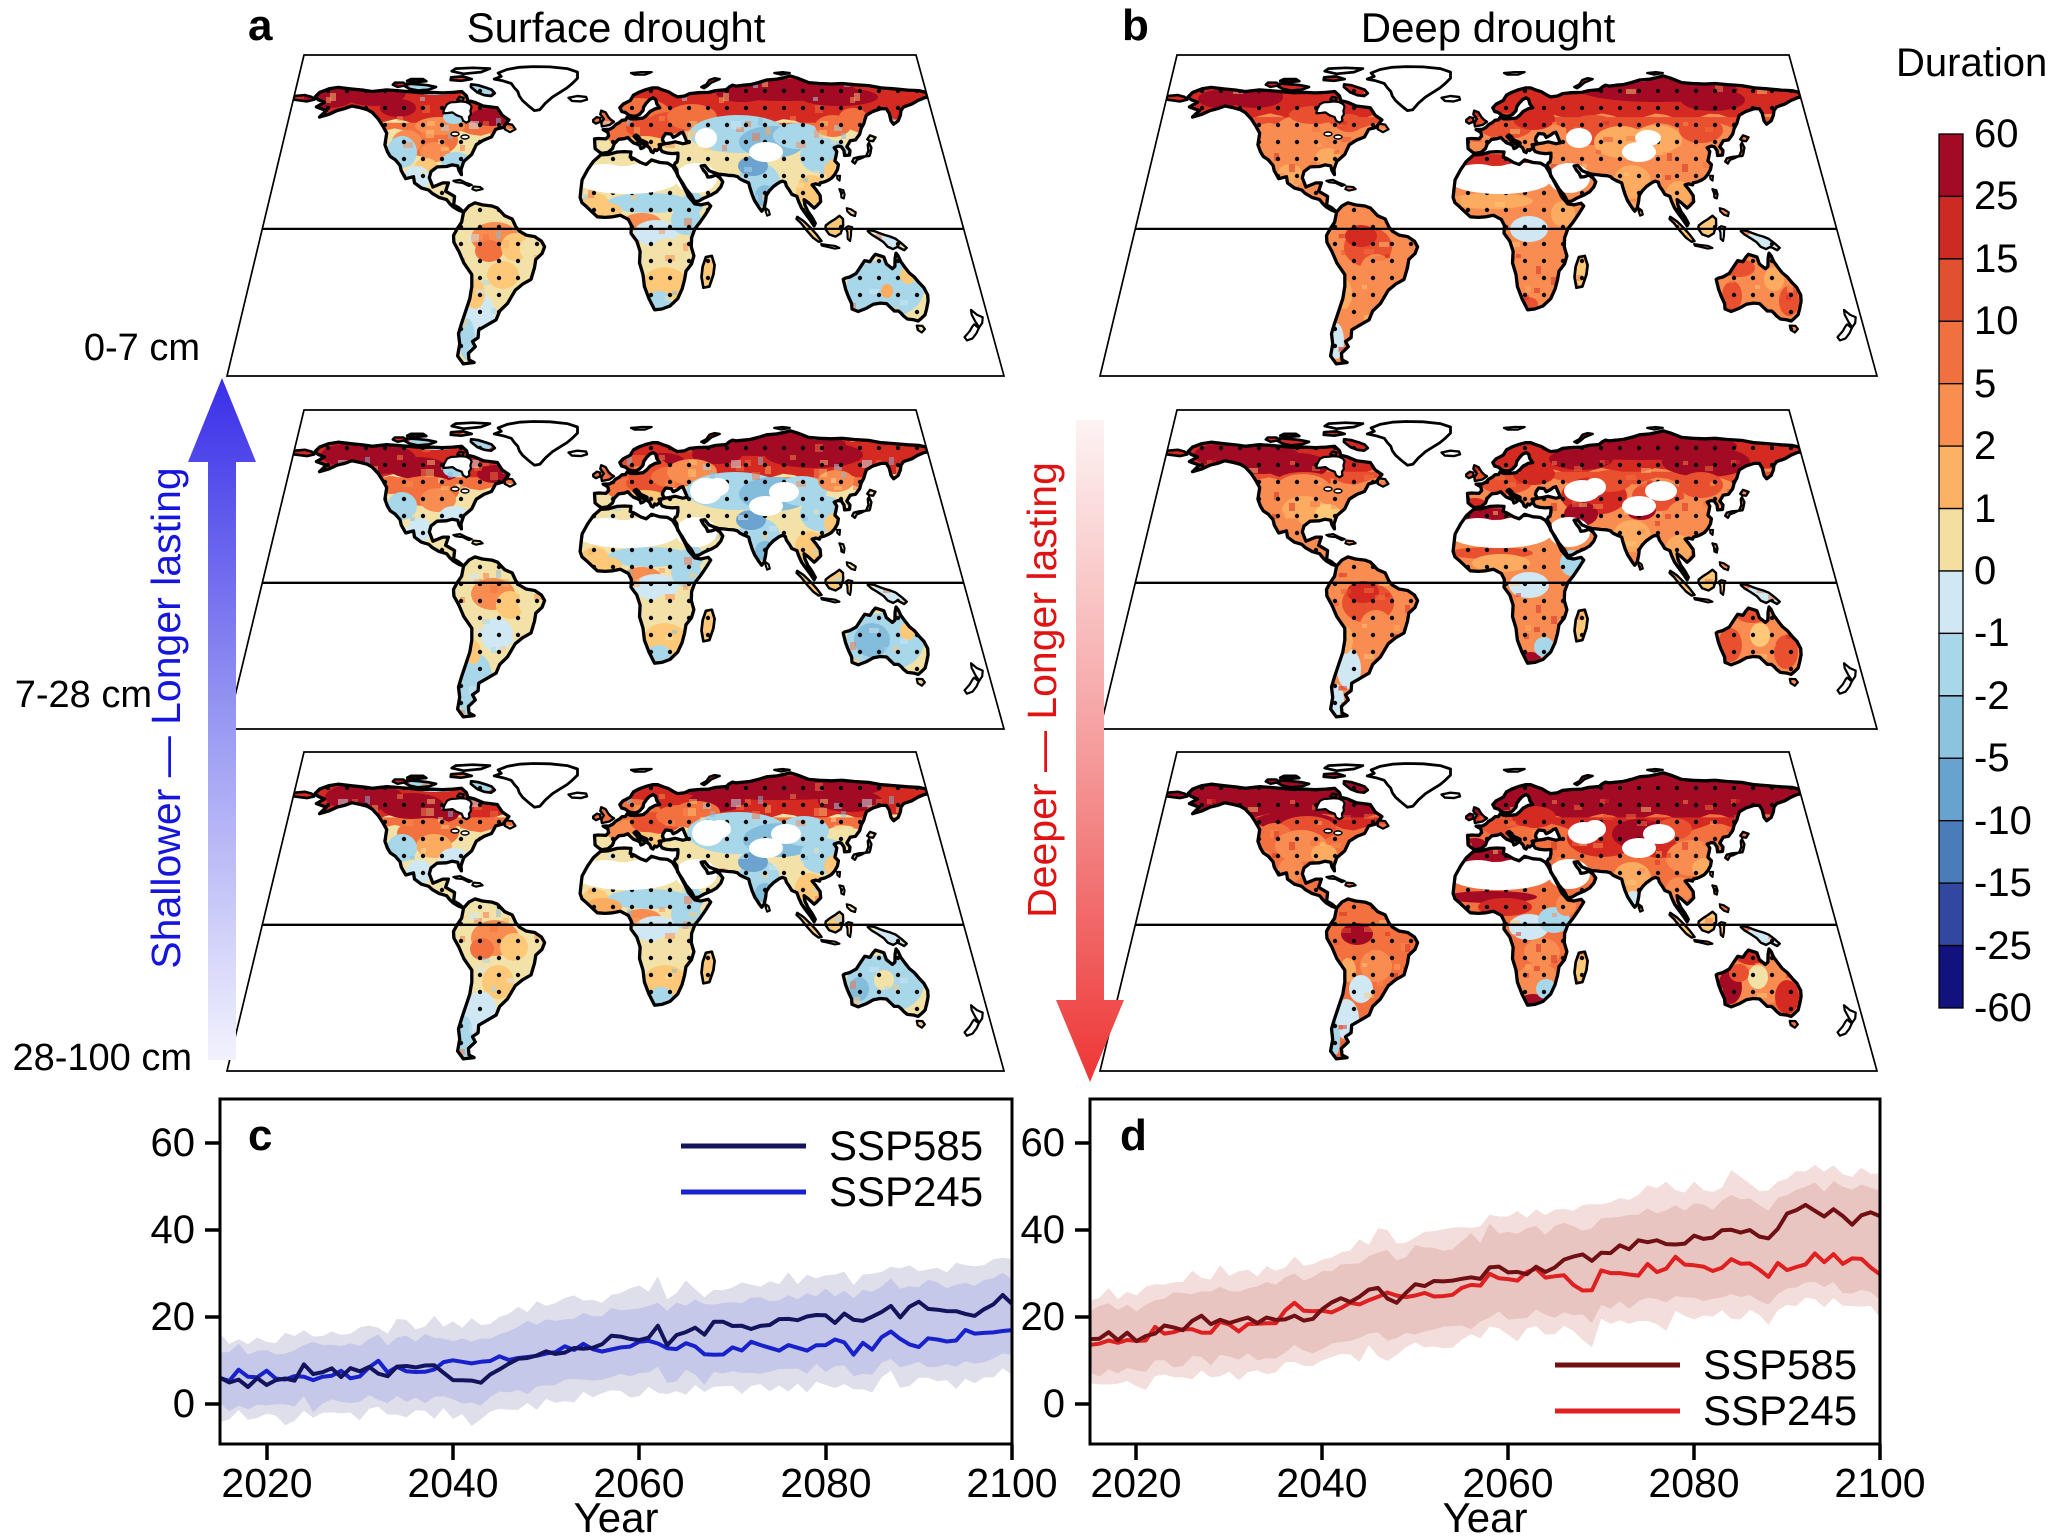  I want to click on svg-text: -5, so click(1992, 758).